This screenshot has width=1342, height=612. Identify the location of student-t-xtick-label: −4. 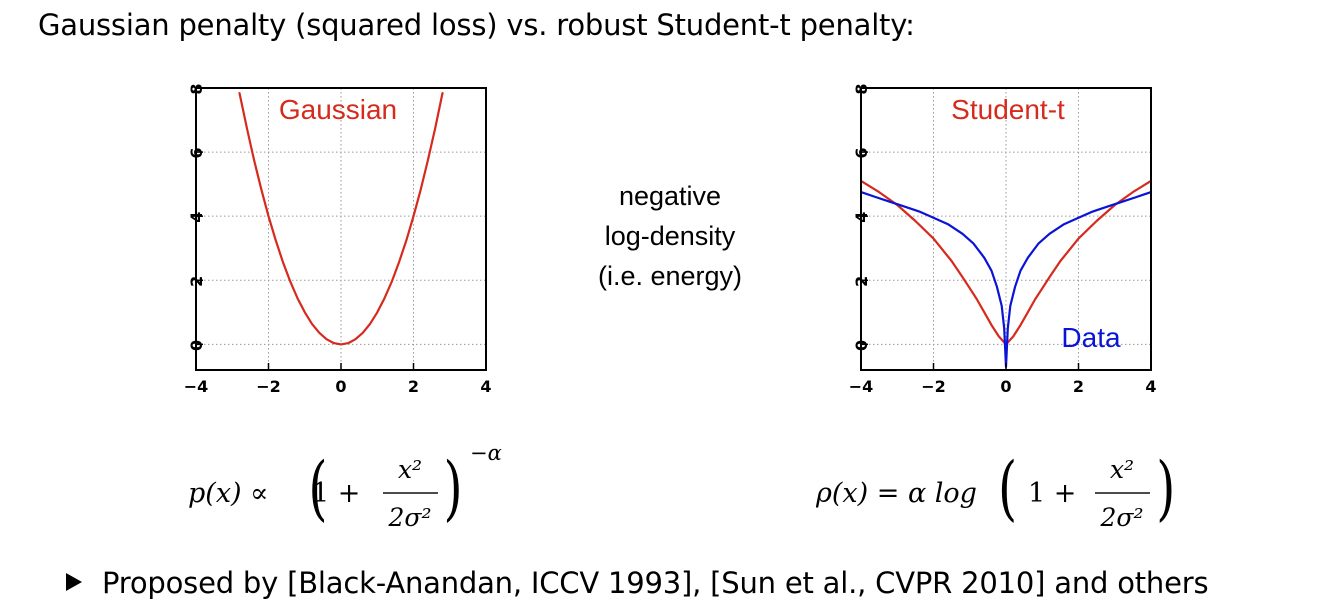
(861, 386).